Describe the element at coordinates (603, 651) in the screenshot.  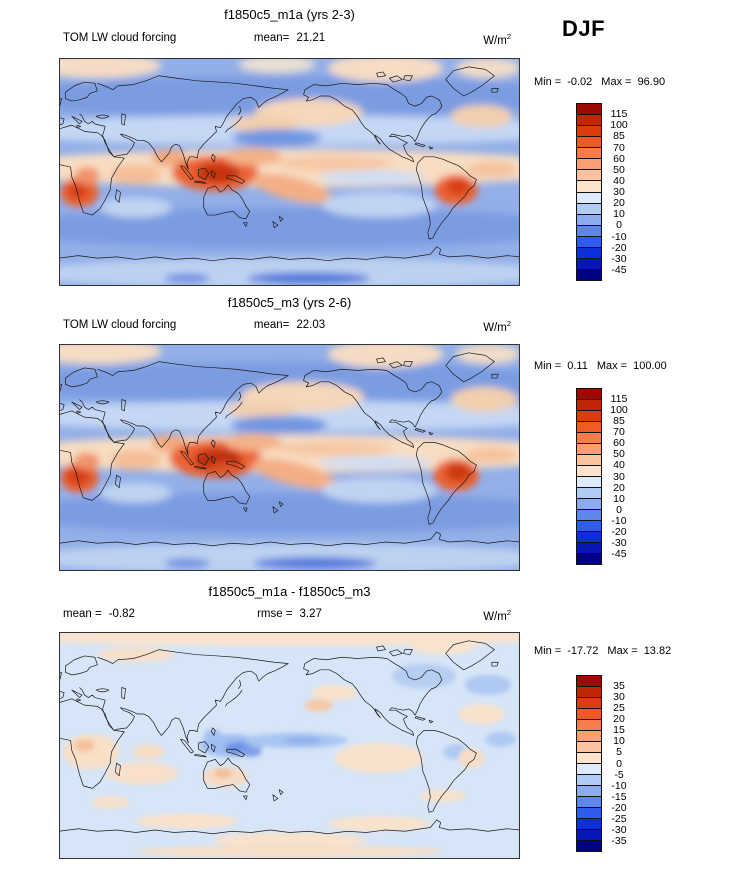
I see `panel-3-minmax: Min = -17.72 Max = 13.82` at that location.